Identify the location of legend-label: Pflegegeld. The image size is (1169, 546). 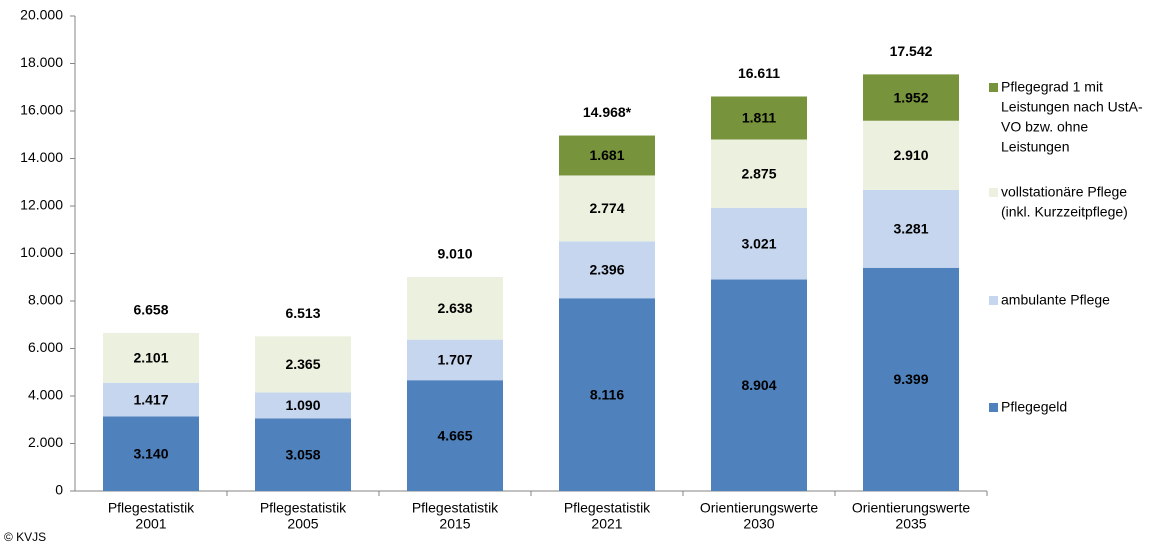
(1034, 407).